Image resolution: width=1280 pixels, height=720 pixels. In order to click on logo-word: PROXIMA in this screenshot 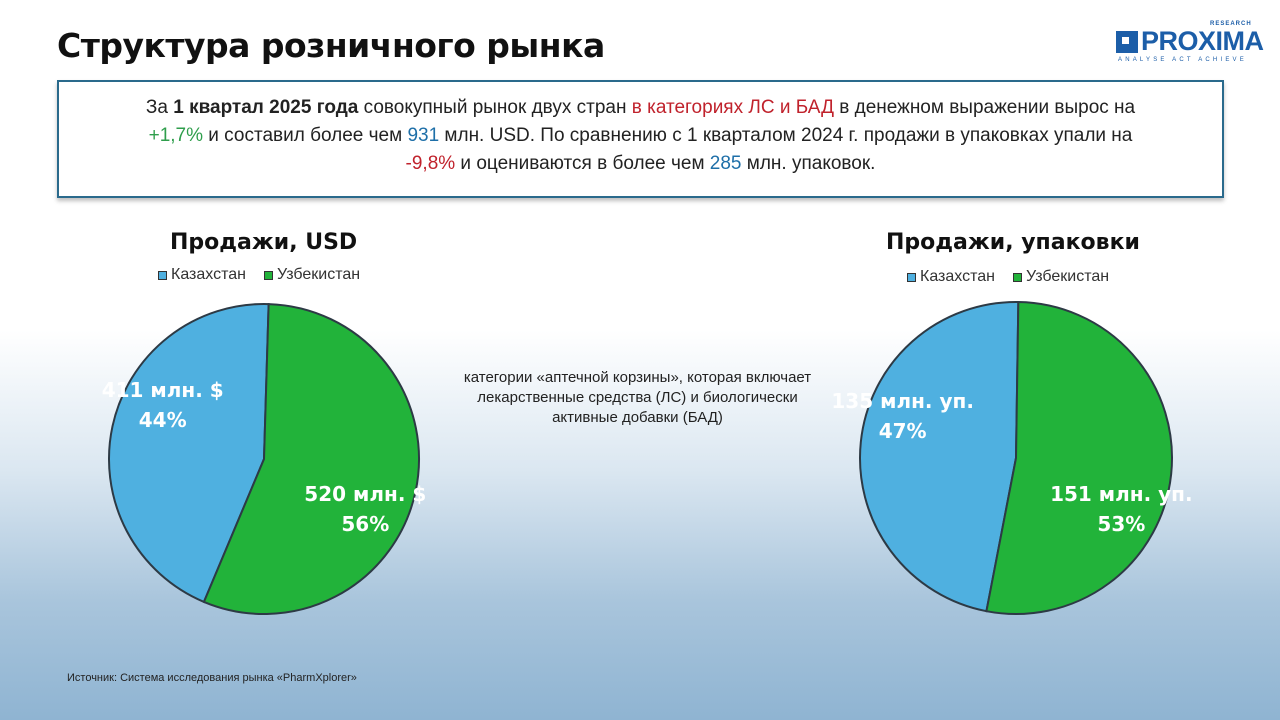, I will do `click(1202, 41)`.